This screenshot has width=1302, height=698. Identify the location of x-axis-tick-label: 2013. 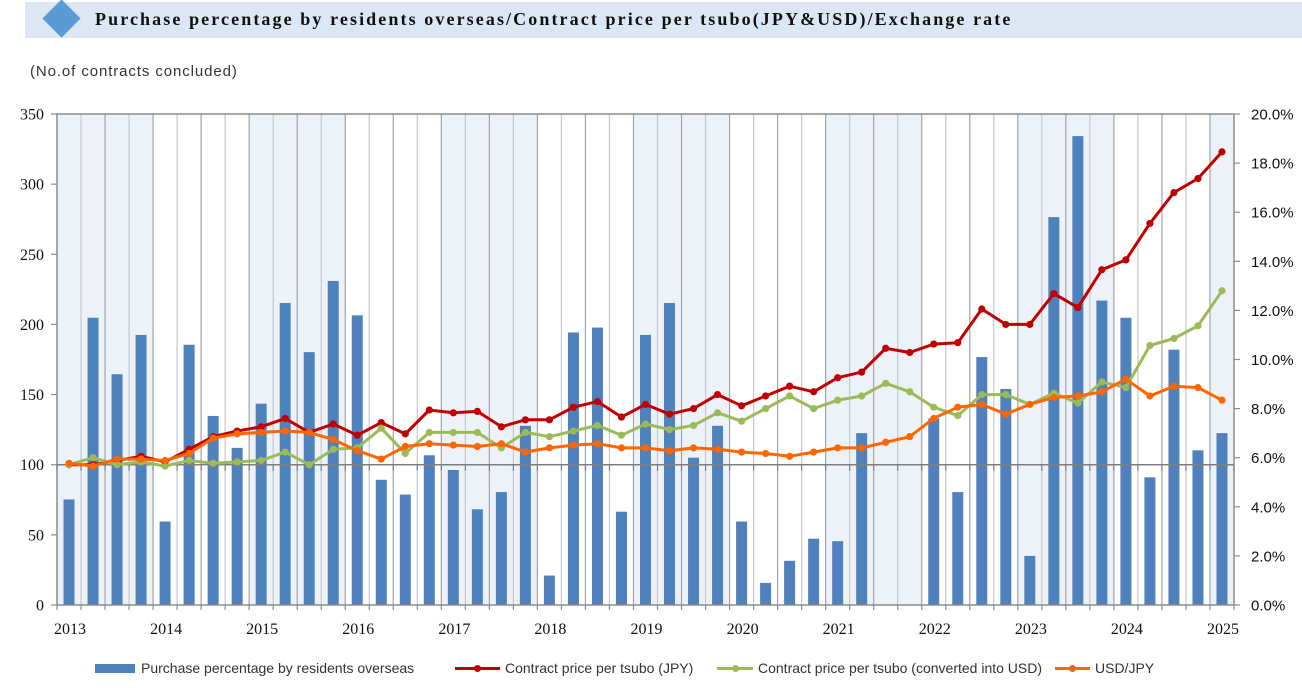
(70, 629).